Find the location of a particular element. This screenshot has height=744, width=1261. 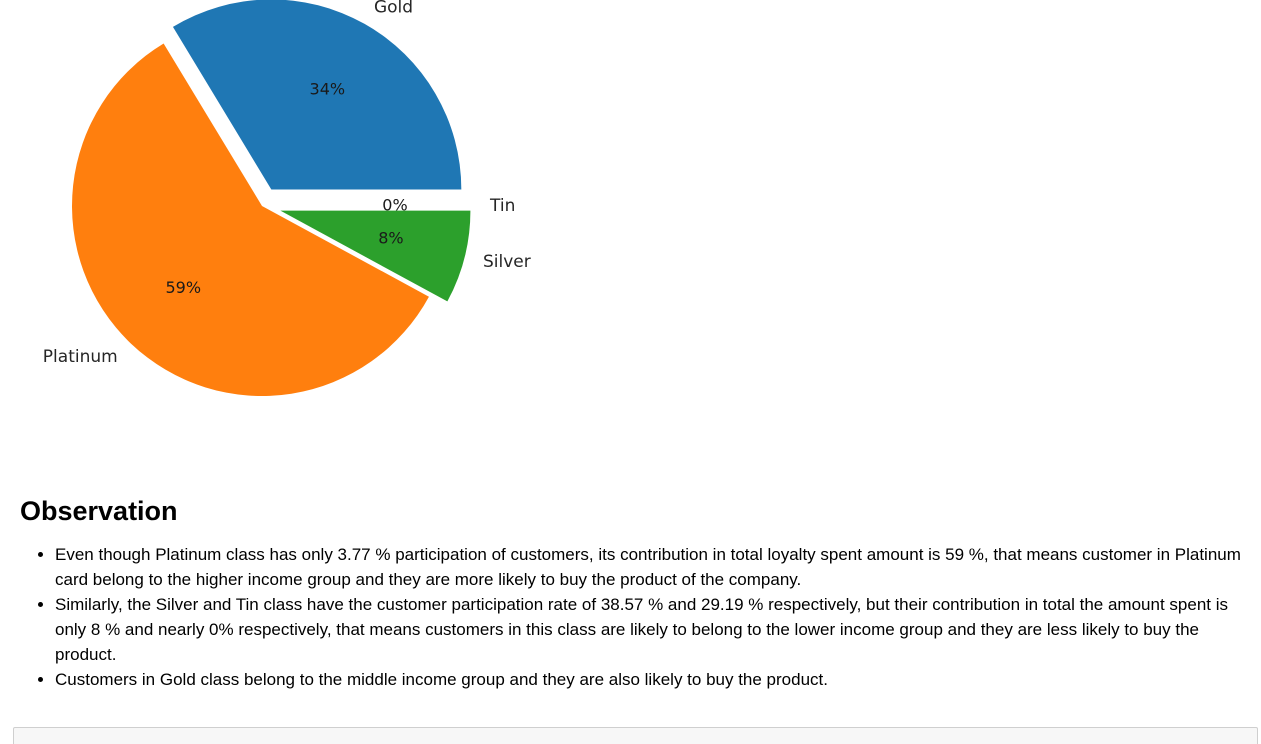

pie-slice-gold is located at coordinates (317, 95).